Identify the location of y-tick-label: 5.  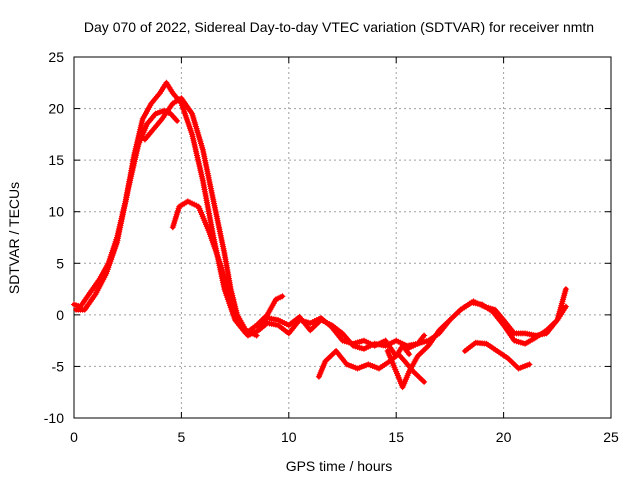
(60, 263).